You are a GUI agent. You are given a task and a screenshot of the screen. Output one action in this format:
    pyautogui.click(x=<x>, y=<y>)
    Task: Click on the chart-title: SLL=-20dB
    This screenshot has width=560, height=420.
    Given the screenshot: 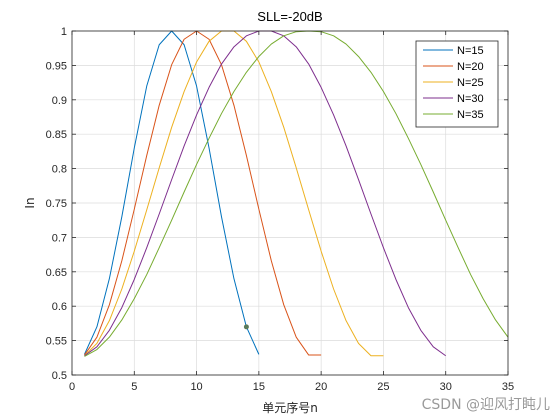 What is the action you would take?
    pyautogui.click(x=289, y=16)
    